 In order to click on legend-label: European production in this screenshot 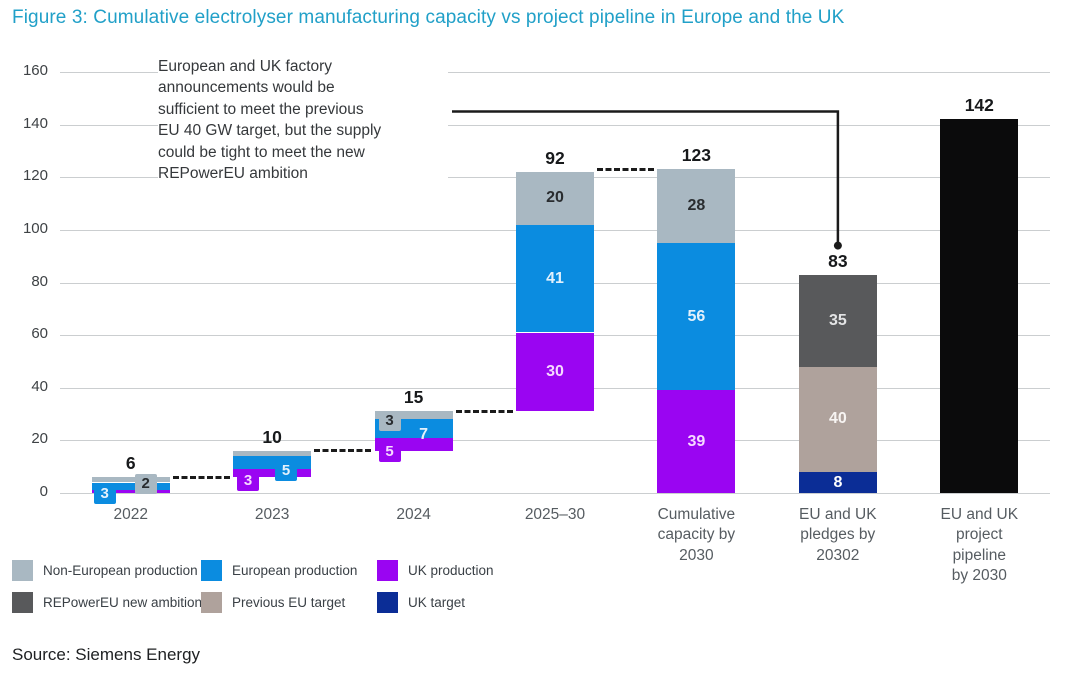, I will do `click(295, 570)`.